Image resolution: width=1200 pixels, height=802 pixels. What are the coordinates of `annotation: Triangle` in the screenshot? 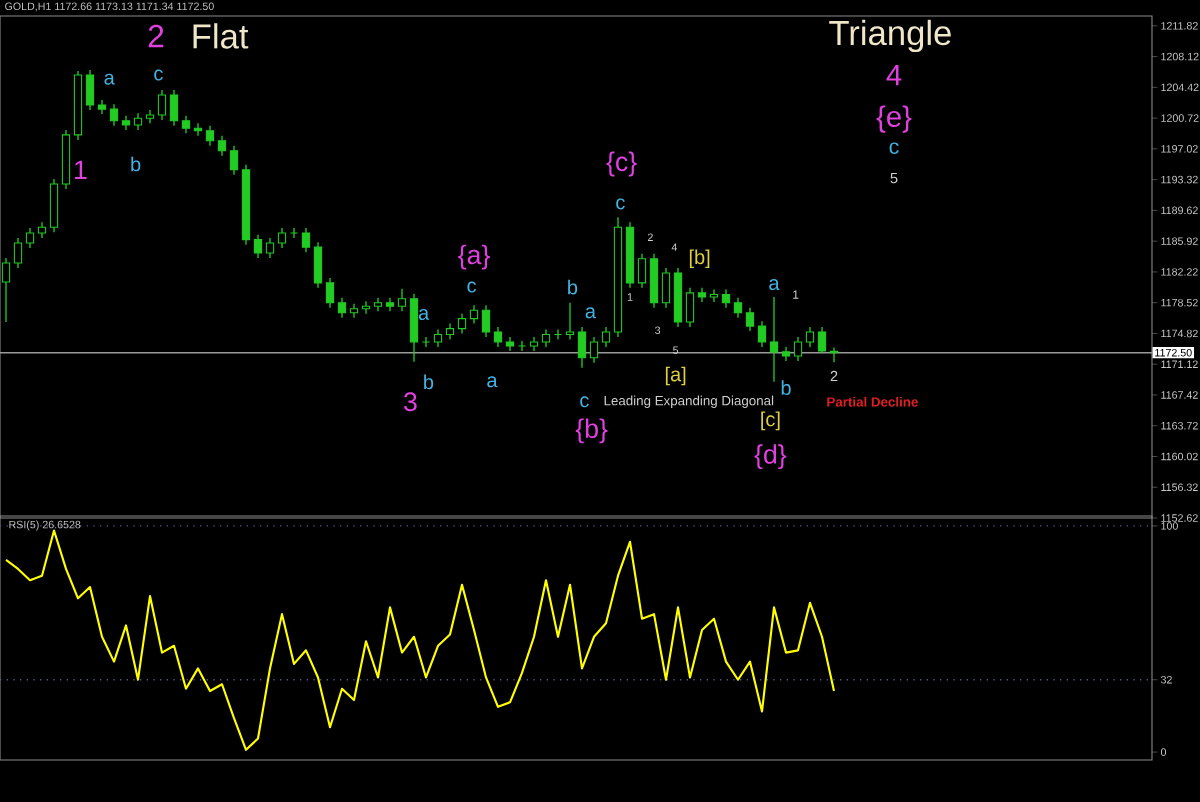 It's located at (890, 36).